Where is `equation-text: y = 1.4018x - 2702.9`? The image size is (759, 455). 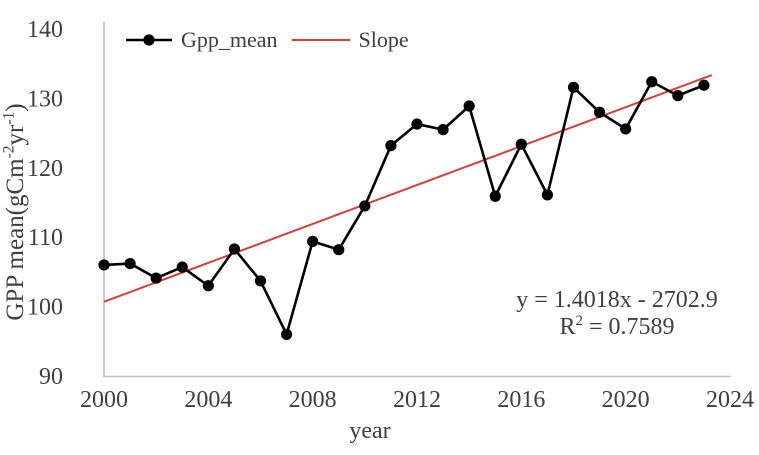 equation-text: y = 1.4018x - 2702.9 is located at coordinates (617, 300).